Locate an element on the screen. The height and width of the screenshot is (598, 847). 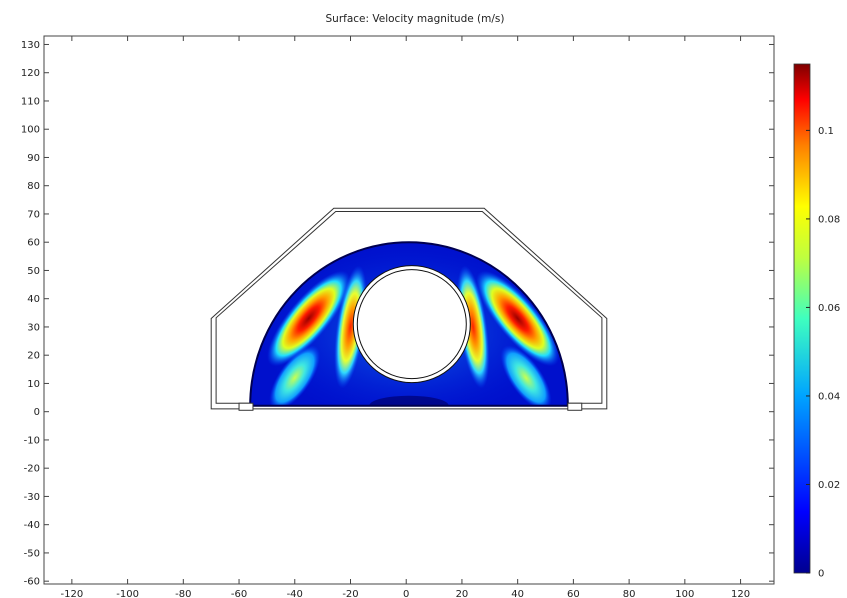
y-tick-label: 20 is located at coordinates (33, 356).